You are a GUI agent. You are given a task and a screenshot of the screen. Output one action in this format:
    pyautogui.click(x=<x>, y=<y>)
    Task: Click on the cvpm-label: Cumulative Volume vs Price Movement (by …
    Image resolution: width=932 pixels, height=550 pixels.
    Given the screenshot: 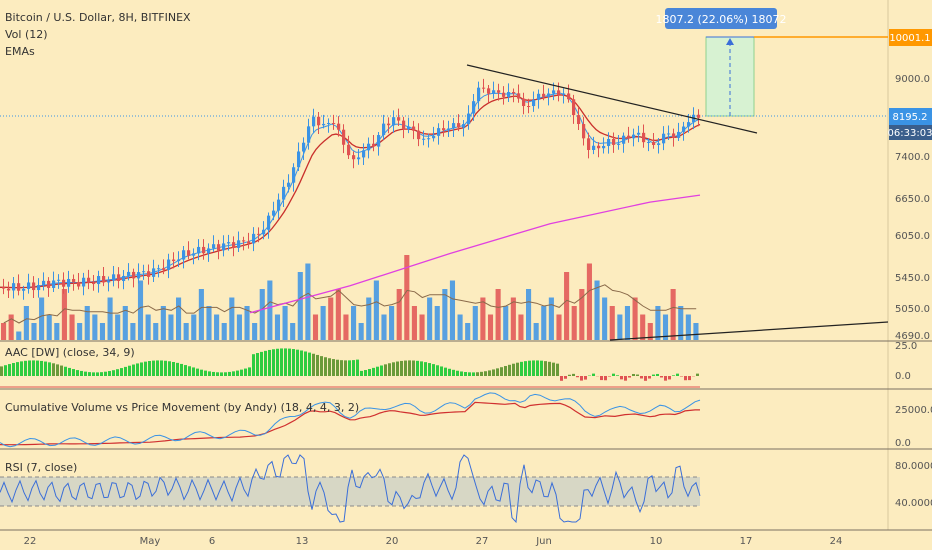 What is the action you would take?
    pyautogui.click(x=182, y=407)
    